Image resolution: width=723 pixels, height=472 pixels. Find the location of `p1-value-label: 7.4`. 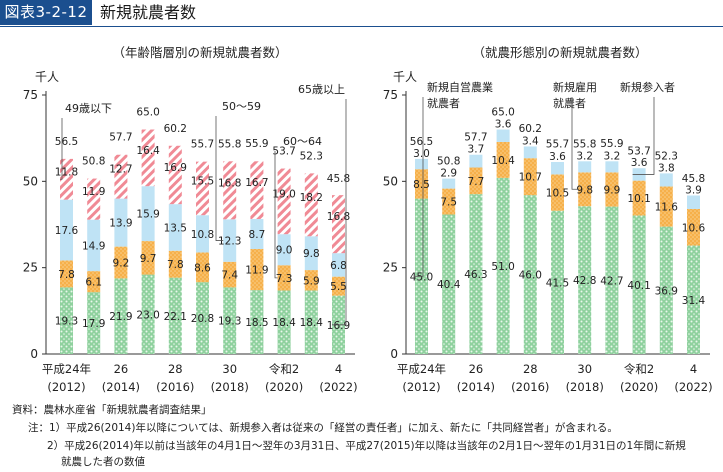

p1-value-label: 7.4 is located at coordinates (229, 276).